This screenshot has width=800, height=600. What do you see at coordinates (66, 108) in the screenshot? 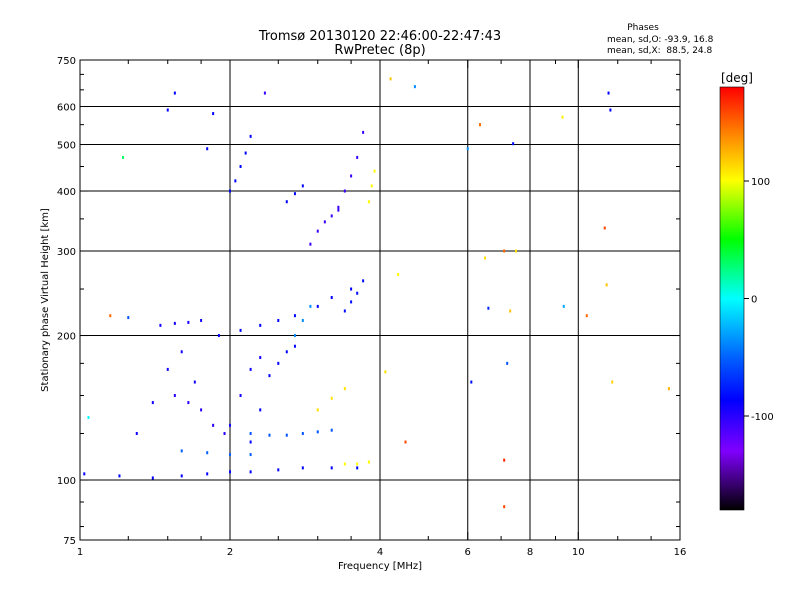
I see `y-tick-label: 600` at bounding box center [66, 108].